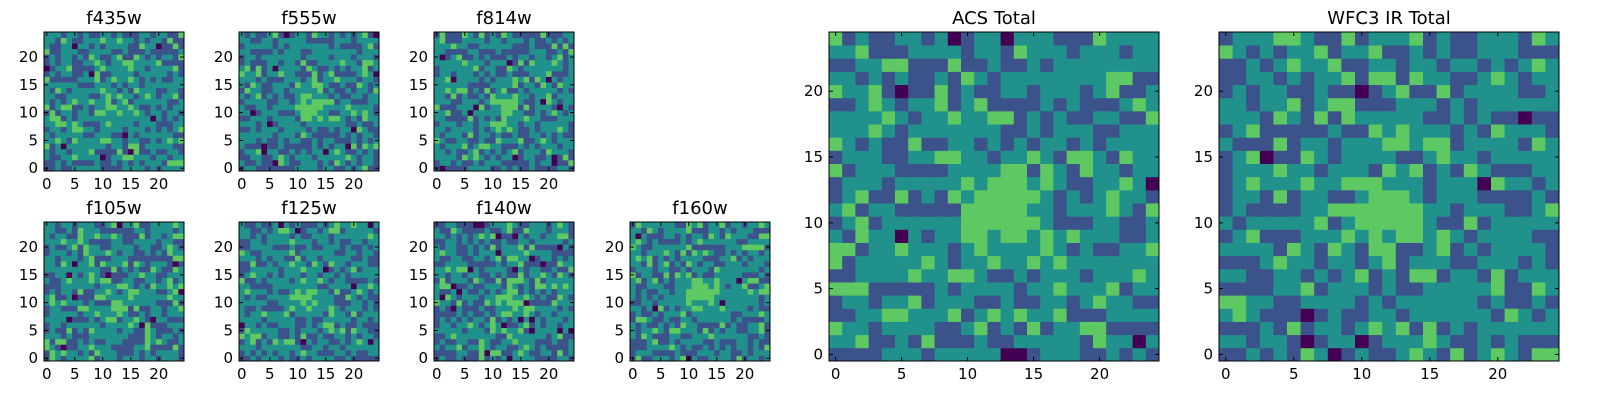  Describe the element at coordinates (113, 208) in the screenshot. I see `panel-title: f105w` at that location.